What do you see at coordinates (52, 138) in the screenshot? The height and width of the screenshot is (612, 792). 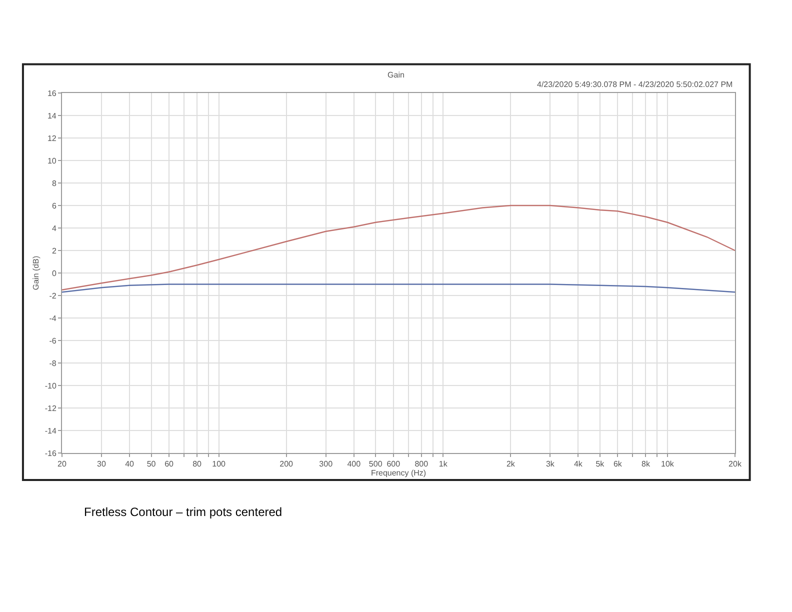 I see `y-tick-label: 12` at bounding box center [52, 138].